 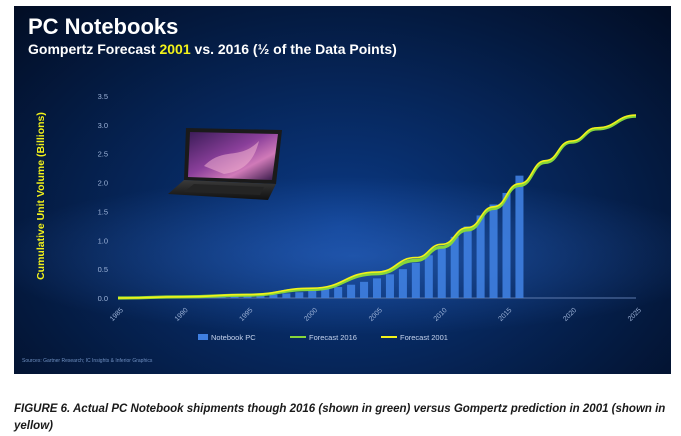 What do you see at coordinates (570, 315) in the screenshot?
I see `x-tick-label: 2020` at bounding box center [570, 315].